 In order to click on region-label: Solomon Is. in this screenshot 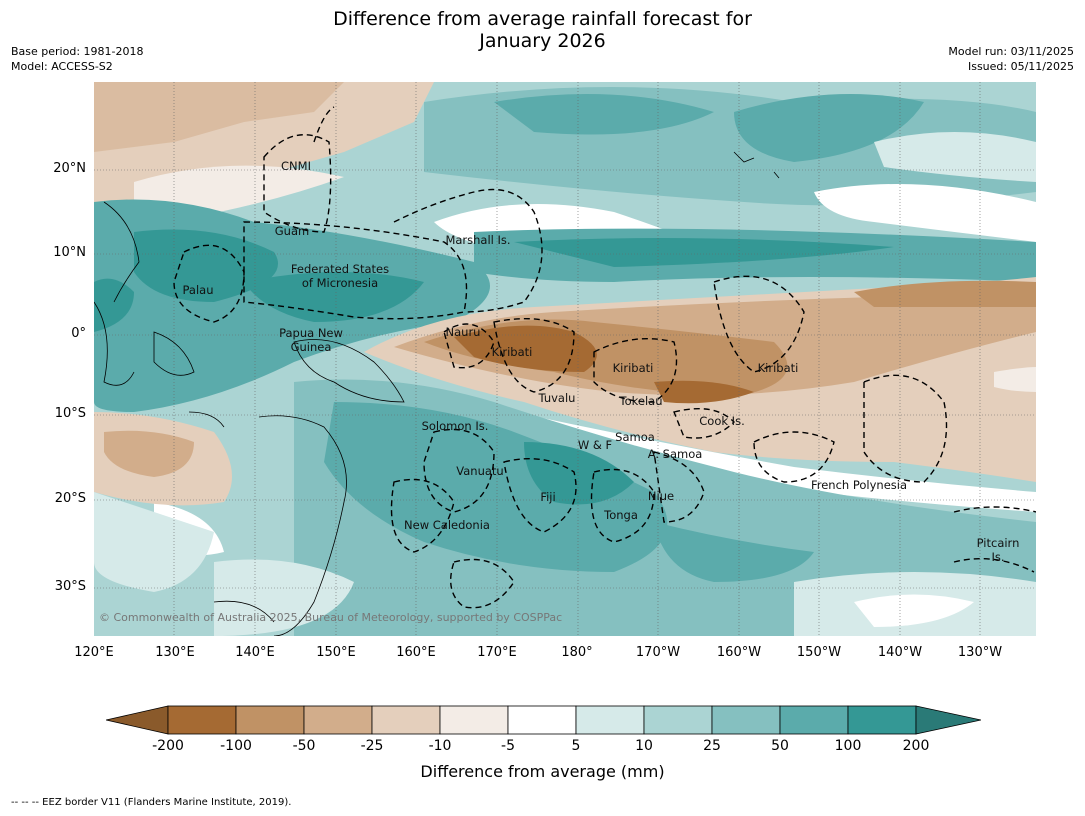, I will do `click(455, 426)`.